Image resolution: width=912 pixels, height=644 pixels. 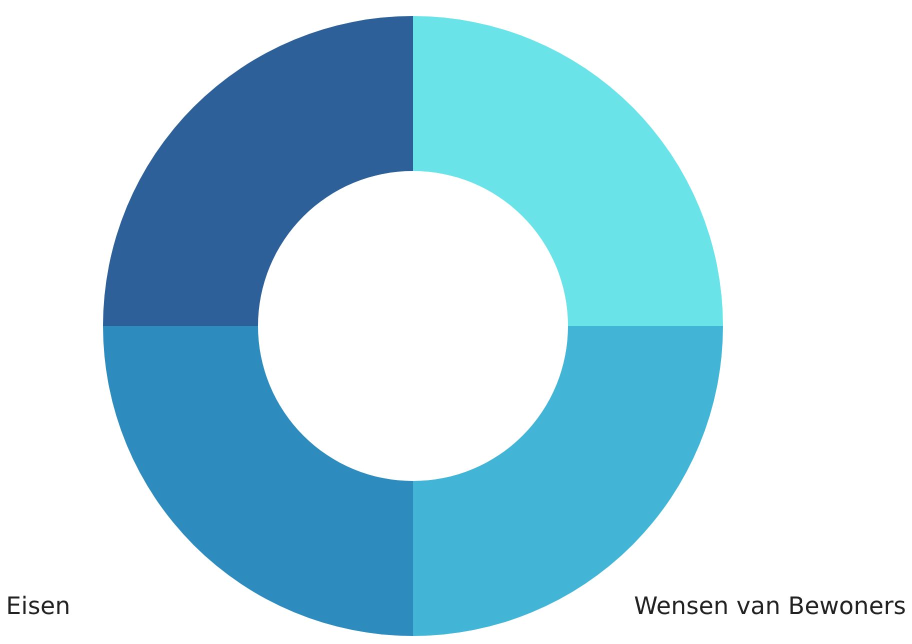 I want to click on slice-label: Eisen, so click(x=38, y=606).